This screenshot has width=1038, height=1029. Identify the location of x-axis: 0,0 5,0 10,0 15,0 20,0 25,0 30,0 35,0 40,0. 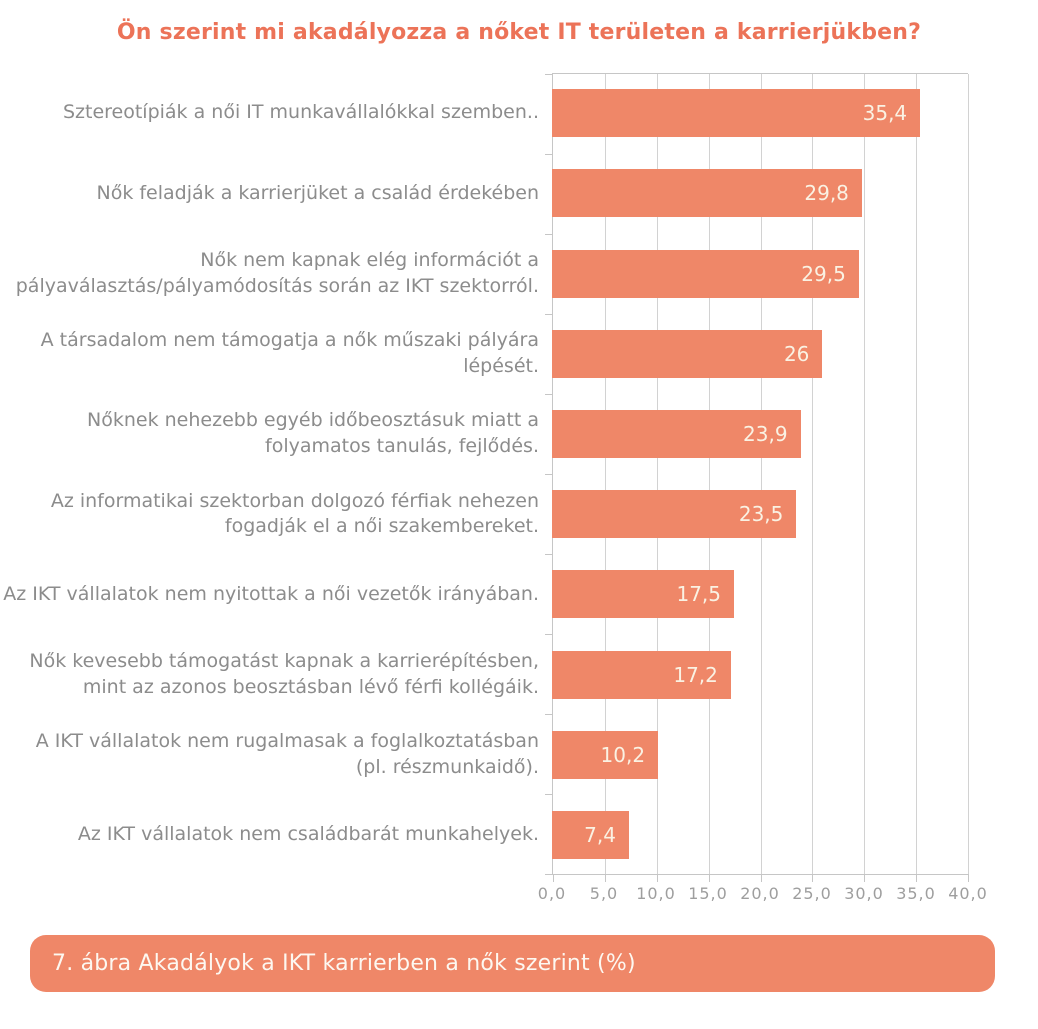
(762, 895).